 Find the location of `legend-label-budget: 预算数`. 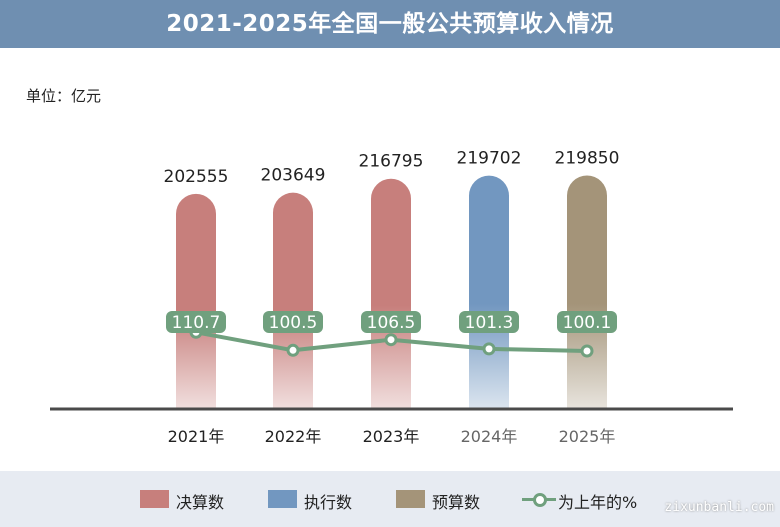

legend-label-budget: 预算数 is located at coordinates (456, 502).